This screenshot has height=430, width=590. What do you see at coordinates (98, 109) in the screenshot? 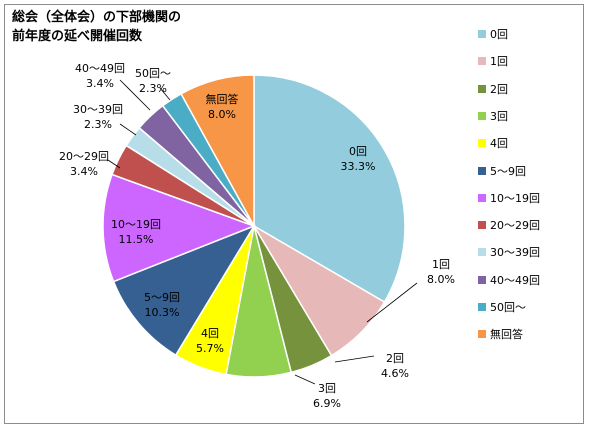
I see `data-label-category: 30～39回` at bounding box center [98, 109].